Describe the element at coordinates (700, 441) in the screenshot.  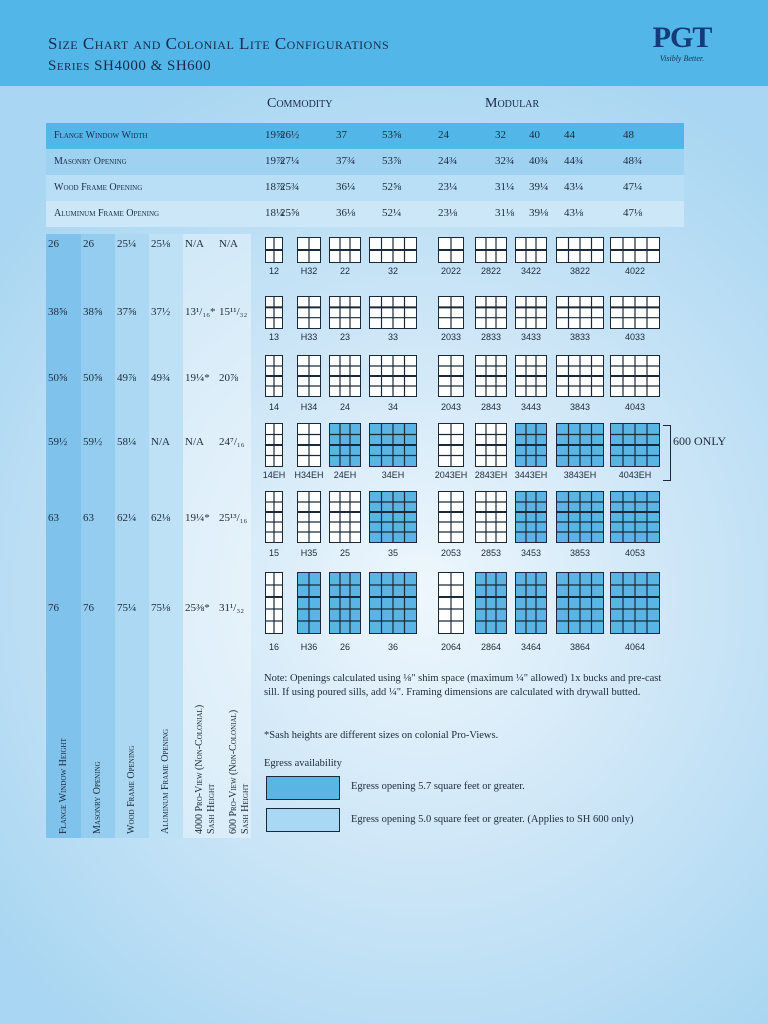
I see `only-label: 600 ONLY` at that location.